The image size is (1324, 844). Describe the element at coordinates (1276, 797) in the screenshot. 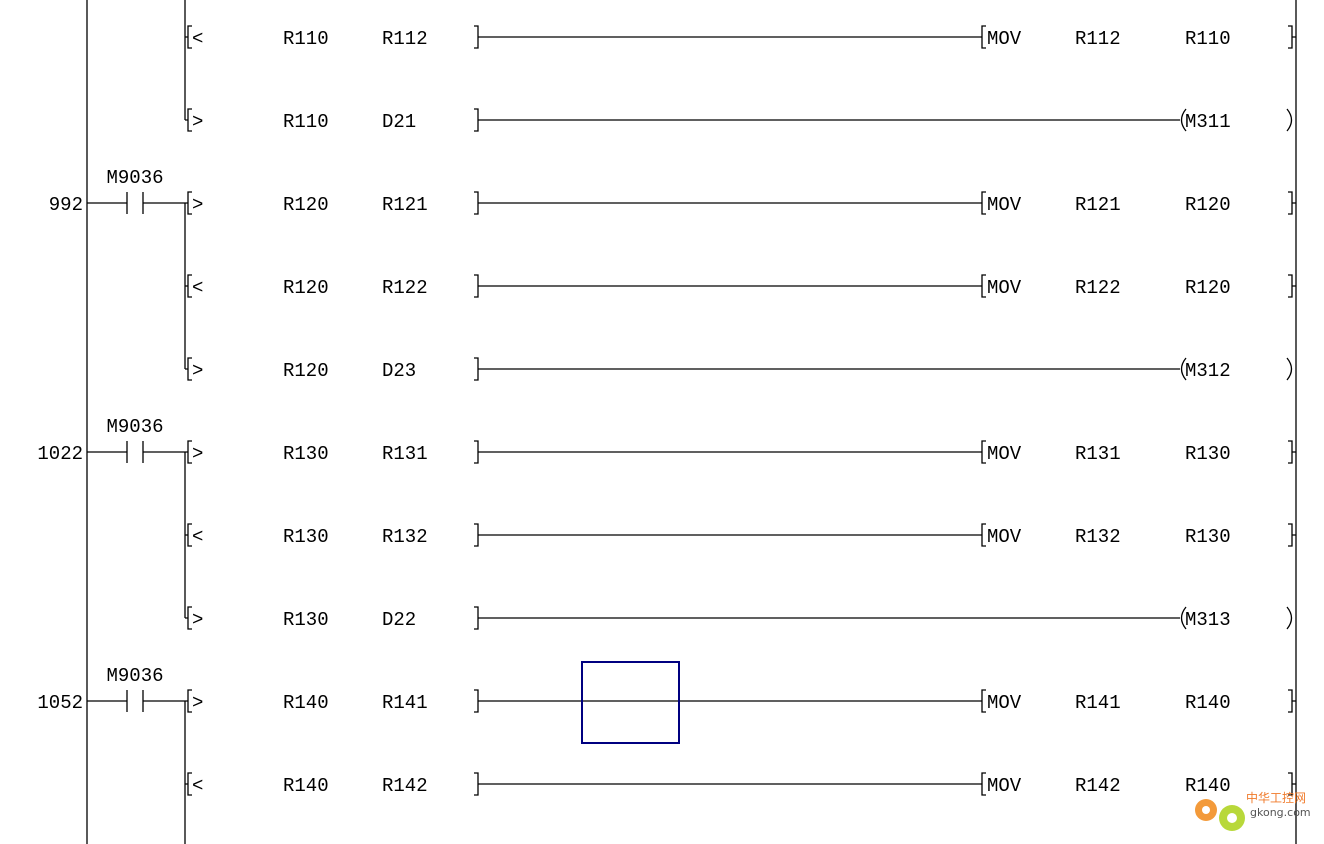

I see `watermark-cn: 中华工控网` at that location.